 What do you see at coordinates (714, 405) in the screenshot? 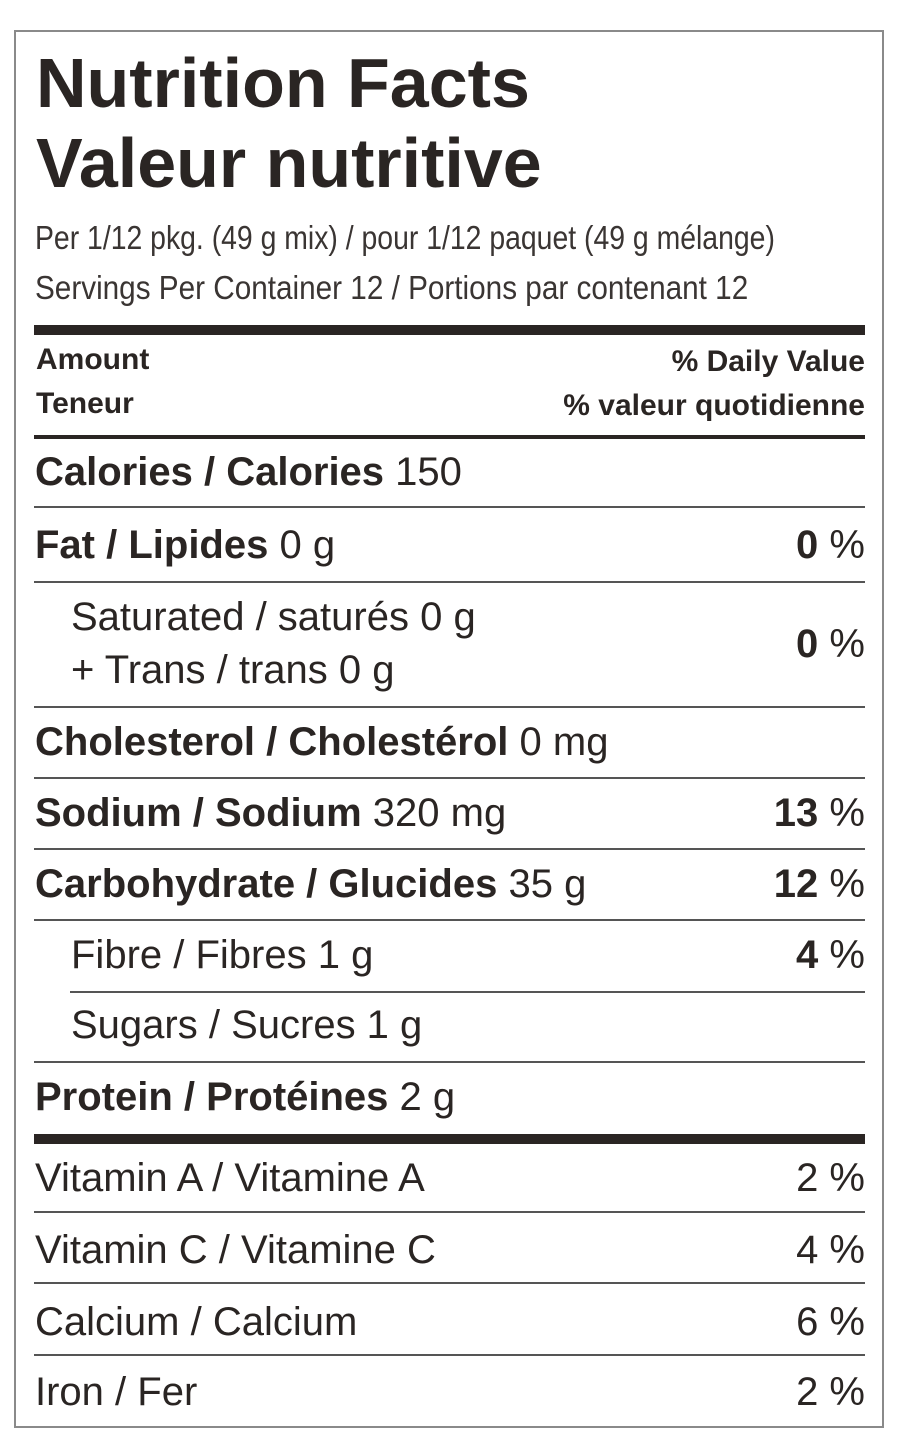
I see `valeur-quotidienne-heading: % valeur quotidienne` at bounding box center [714, 405].